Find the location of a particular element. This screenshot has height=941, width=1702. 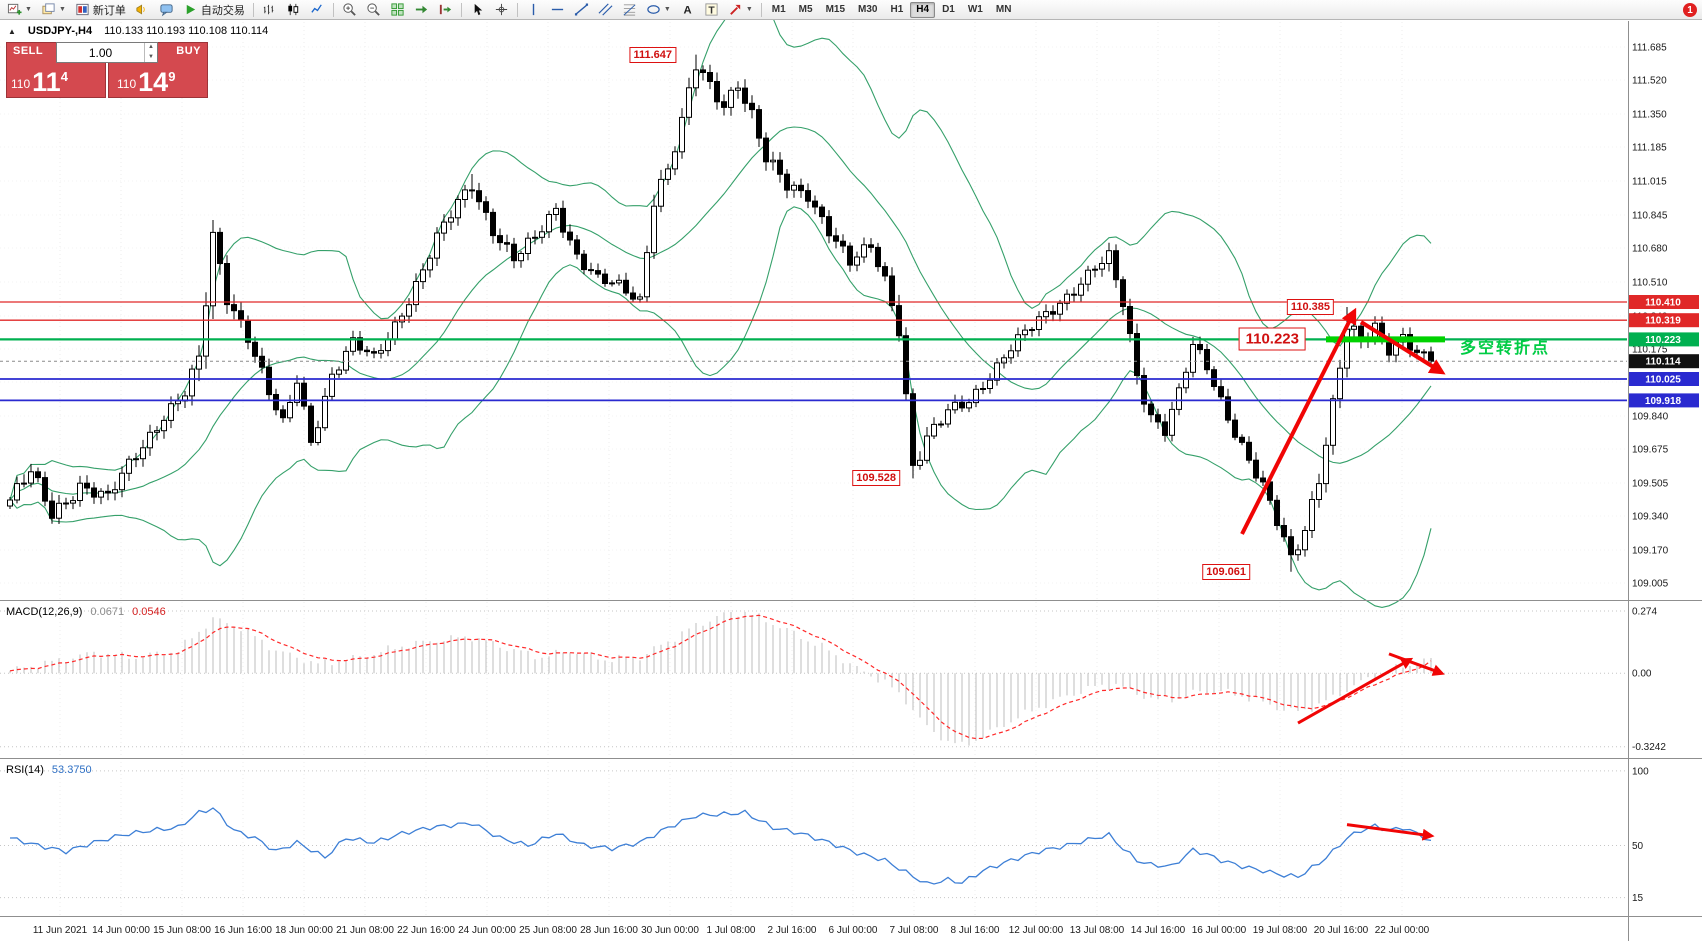

chart-shift-button is located at coordinates (445, 10).